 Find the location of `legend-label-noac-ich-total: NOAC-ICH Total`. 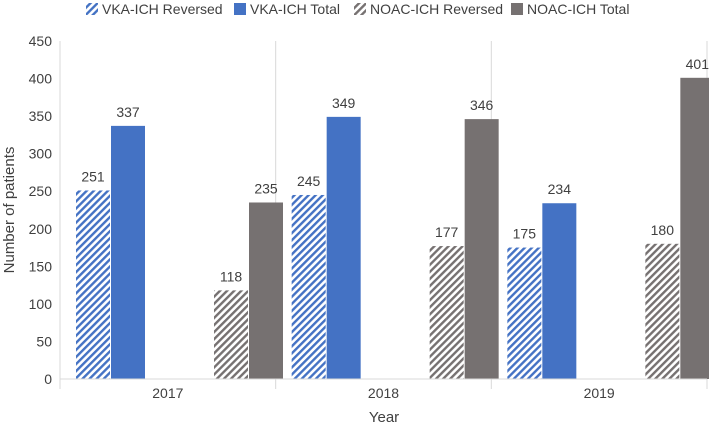

legend-label-noac-ich-total: NOAC-ICH Total is located at coordinates (578, 9).